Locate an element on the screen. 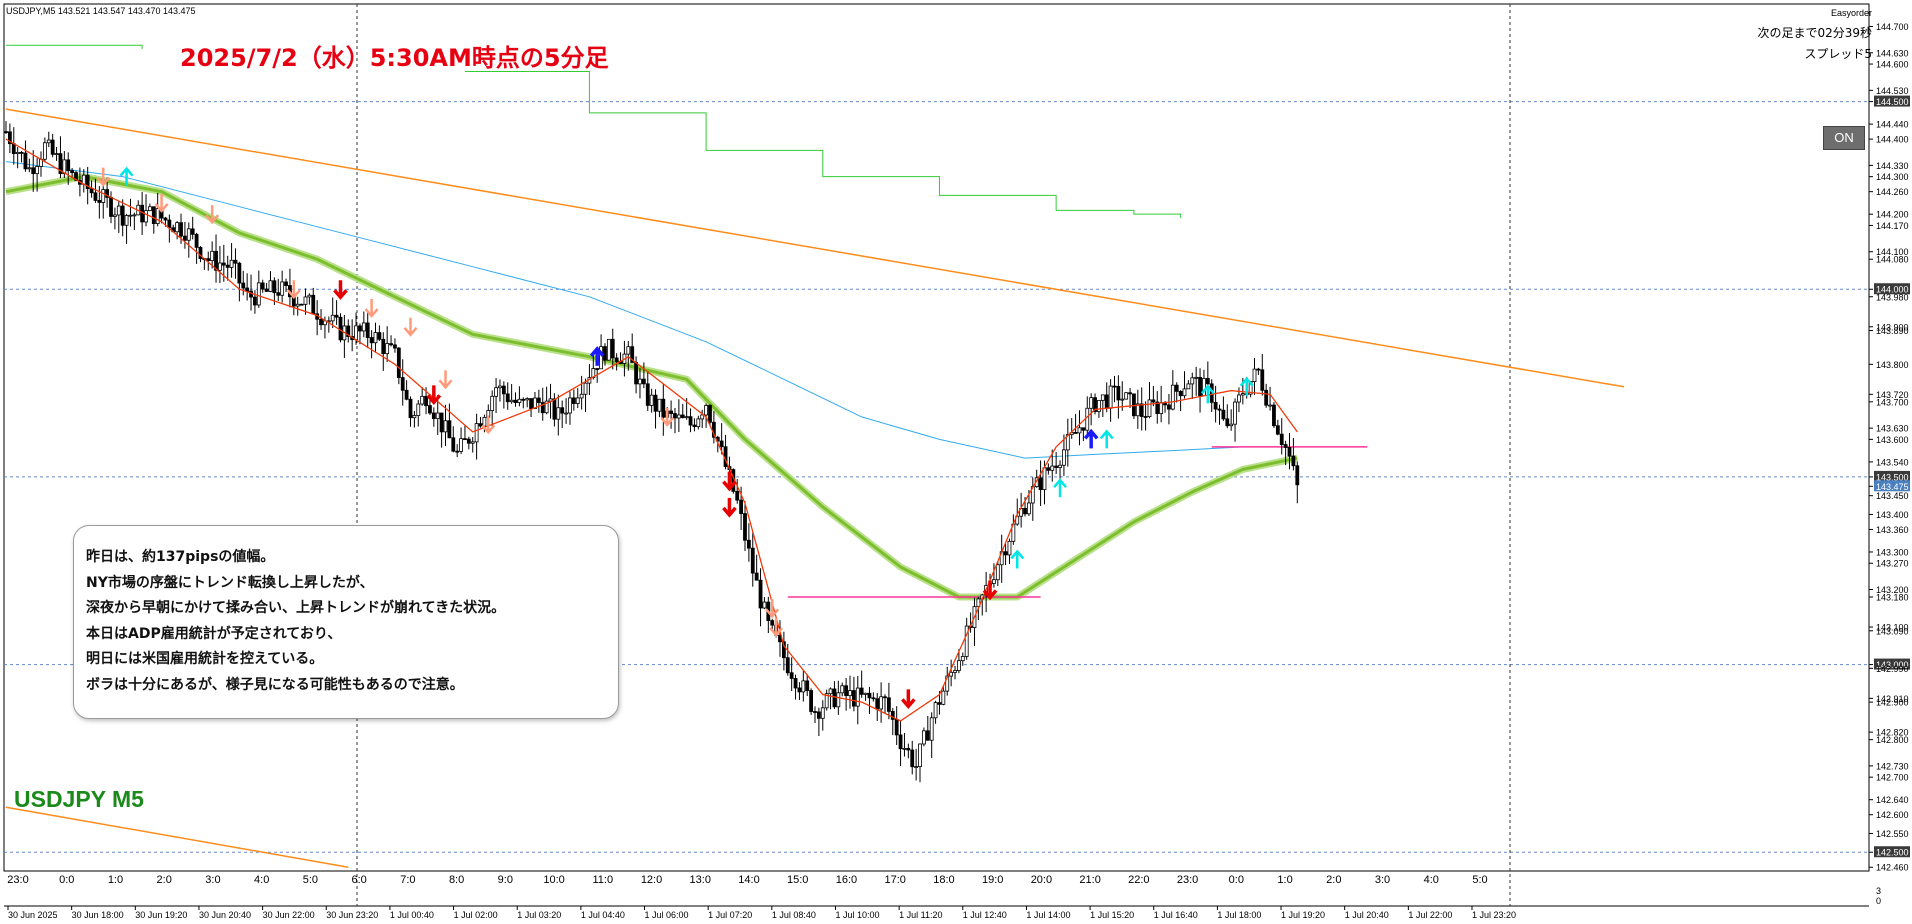 The height and width of the screenshot is (924, 1912). hour-label: 12:0 is located at coordinates (651, 880).